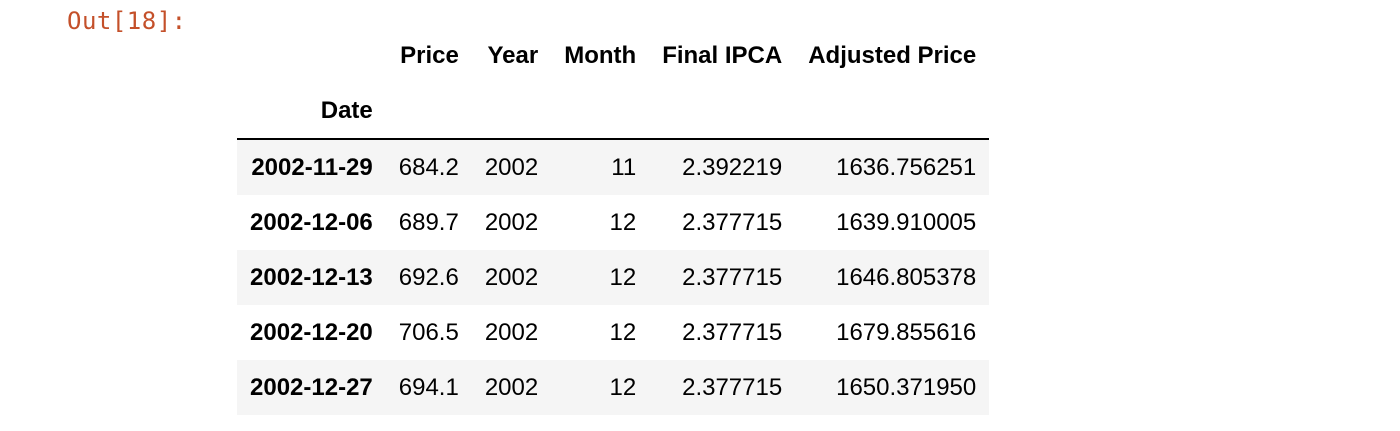 The image size is (1400, 431). What do you see at coordinates (906, 387) in the screenshot?
I see `cell-adjusted-price: 1650.371950` at bounding box center [906, 387].